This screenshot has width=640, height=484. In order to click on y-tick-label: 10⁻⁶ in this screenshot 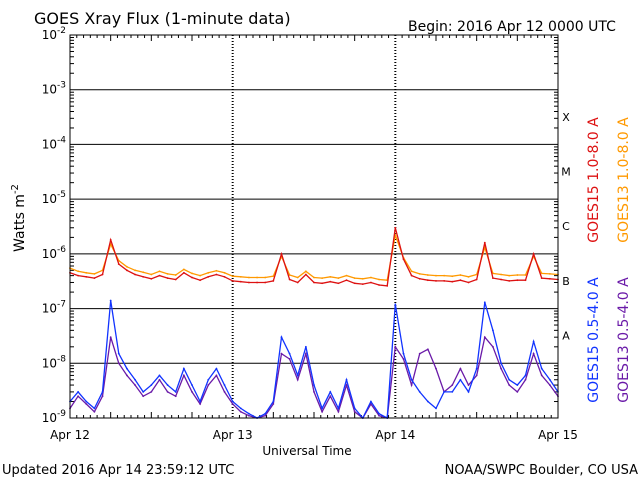, I will do `click(54, 253)`.